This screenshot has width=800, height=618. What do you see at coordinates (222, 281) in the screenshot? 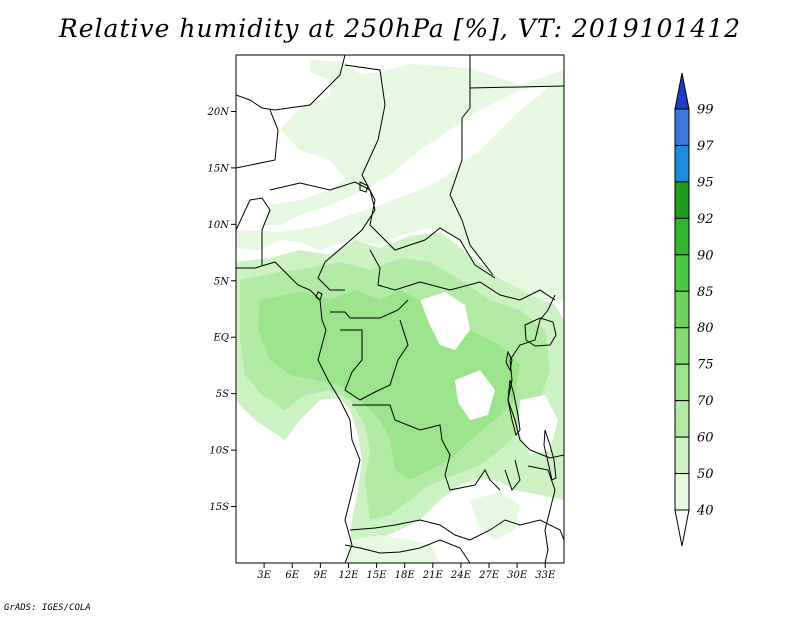
I see `lat-tick-label: 5N` at bounding box center [222, 281].